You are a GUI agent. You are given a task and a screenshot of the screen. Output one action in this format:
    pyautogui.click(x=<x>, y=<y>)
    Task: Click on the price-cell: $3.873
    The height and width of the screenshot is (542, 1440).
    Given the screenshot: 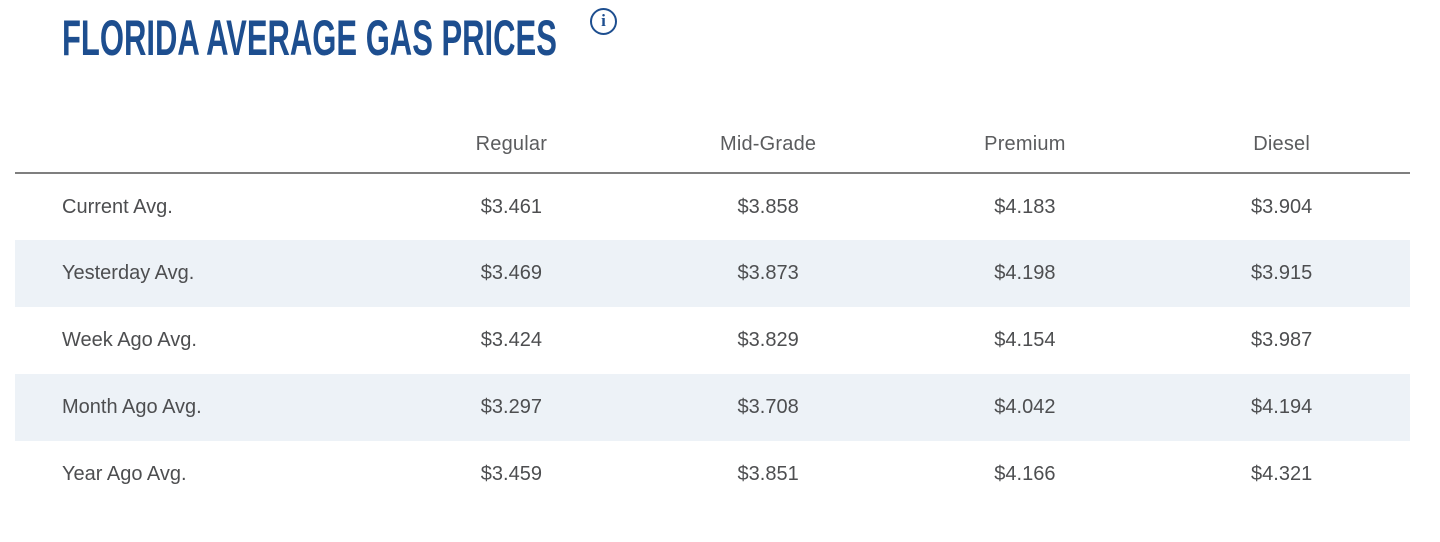 What is the action you would take?
    pyautogui.click(x=768, y=273)
    